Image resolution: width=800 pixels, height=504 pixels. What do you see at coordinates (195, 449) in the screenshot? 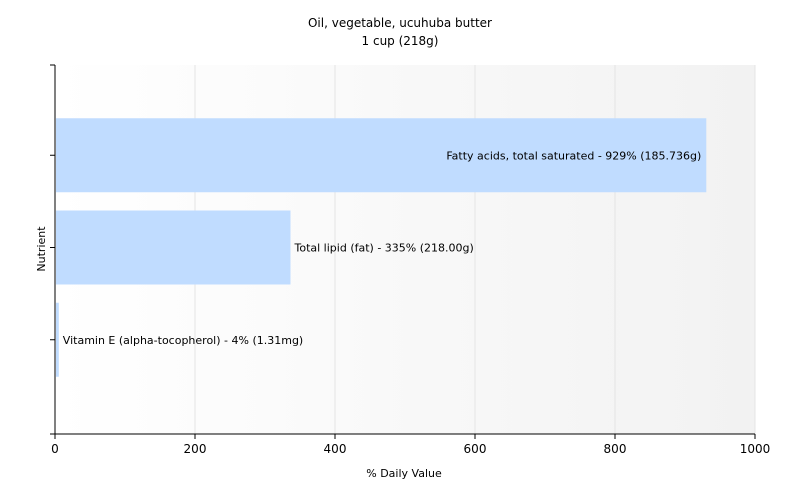
I see `x-tick-label: 200` at bounding box center [195, 449].